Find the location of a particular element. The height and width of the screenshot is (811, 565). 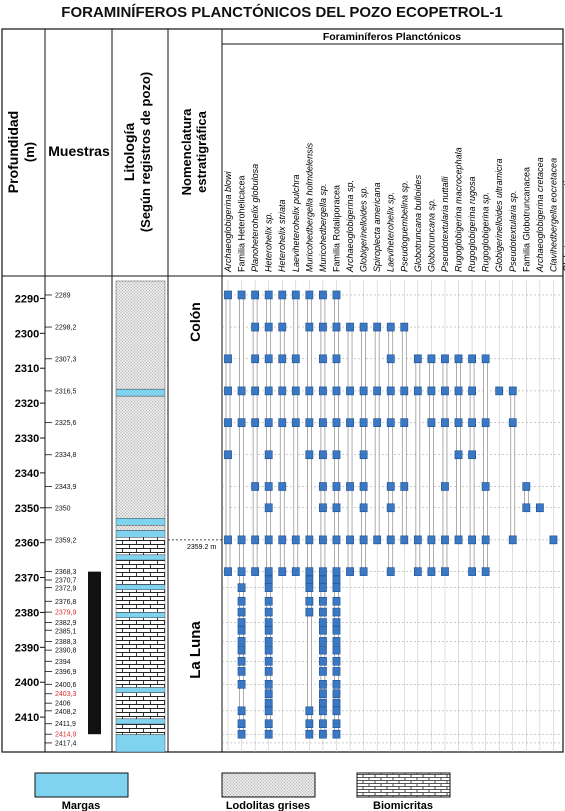

foraminifera-header: Foraminíferos Planctónicos is located at coordinates (392, 37).